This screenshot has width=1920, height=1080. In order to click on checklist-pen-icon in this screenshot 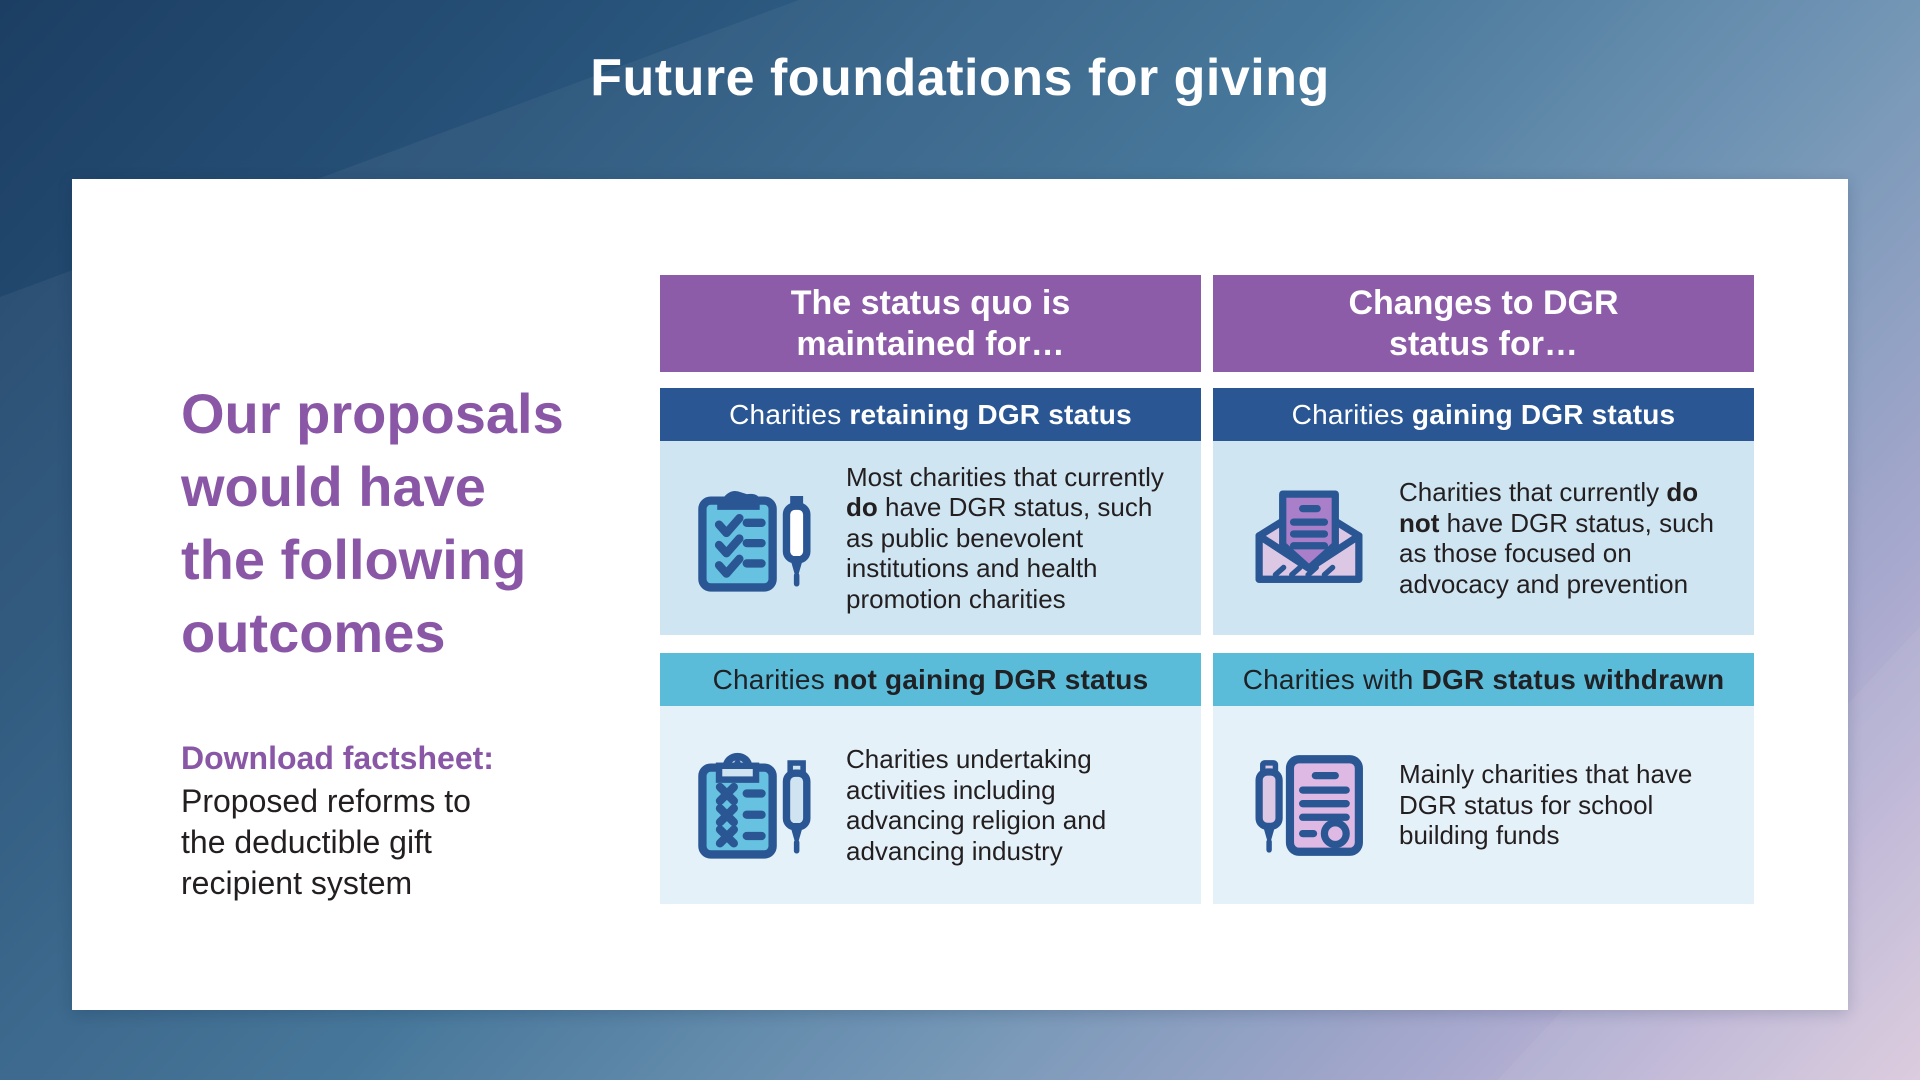, I will do `click(756, 538)`.